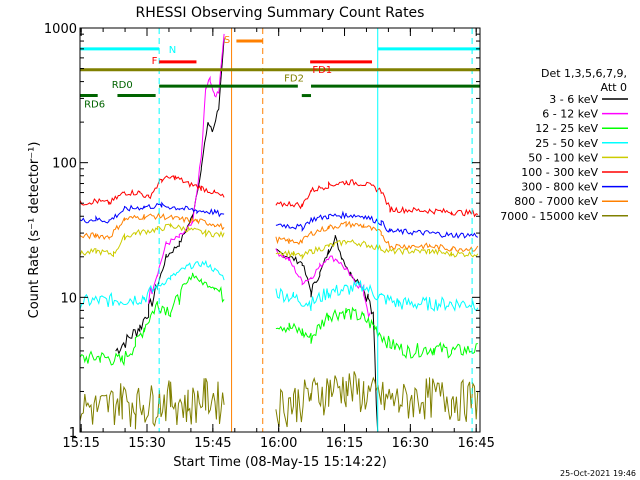 The width and height of the screenshot is (640, 480). What do you see at coordinates (280, 462) in the screenshot?
I see `x-axis-label: Start Time (08-May-15 15:14:22)` at bounding box center [280, 462].